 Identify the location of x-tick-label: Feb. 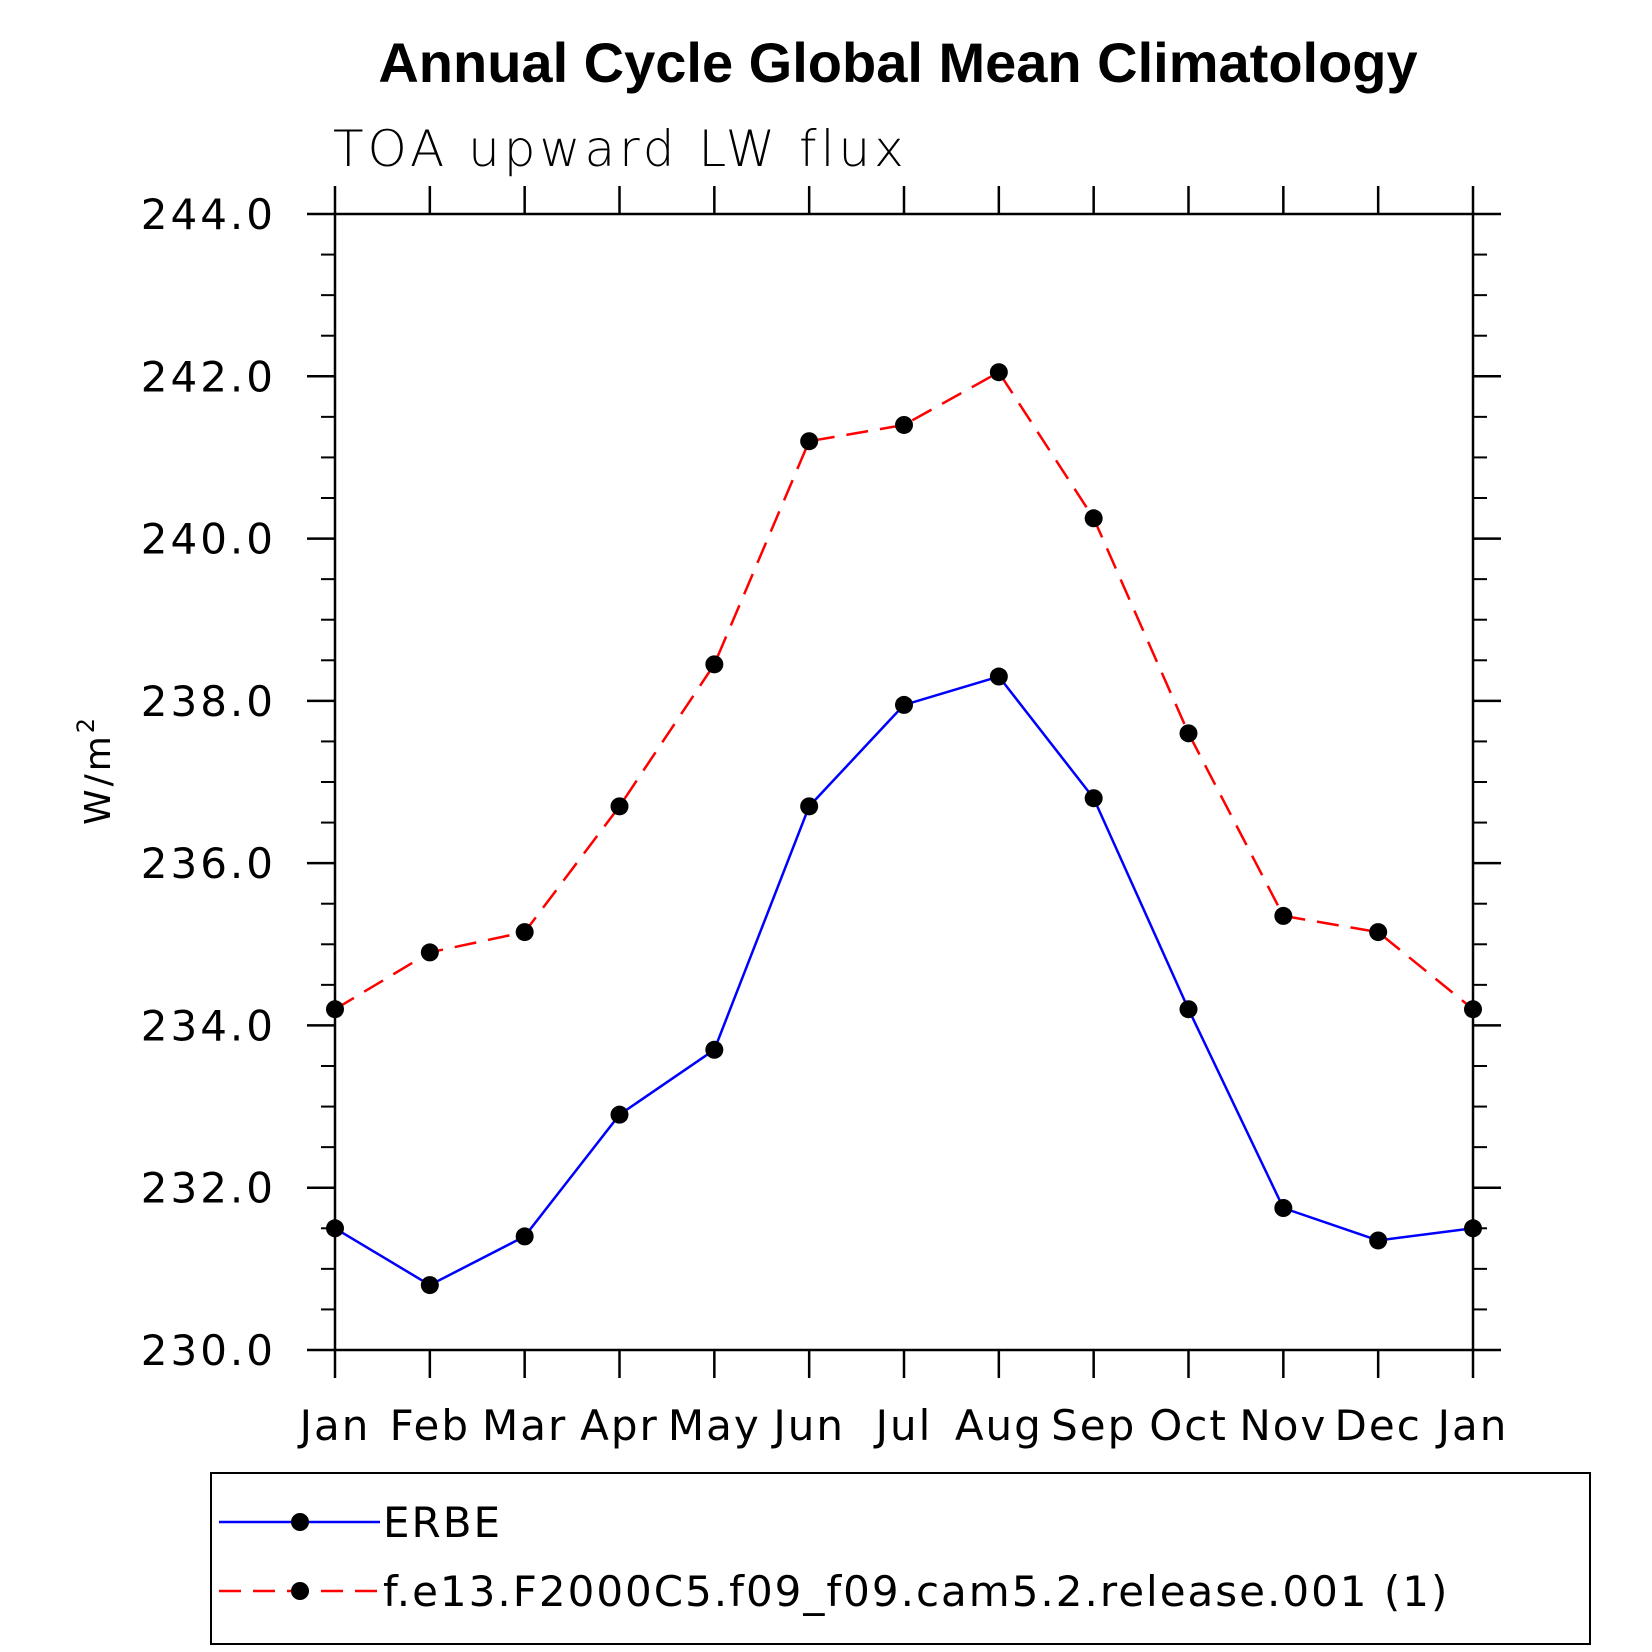
(430, 1425).